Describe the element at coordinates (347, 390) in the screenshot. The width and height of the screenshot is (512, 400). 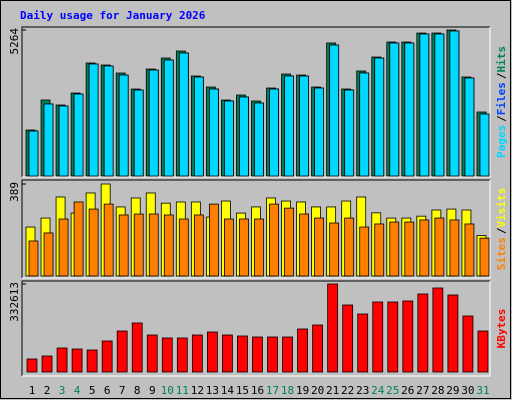
I see `x-tick-label: 22` at that location.